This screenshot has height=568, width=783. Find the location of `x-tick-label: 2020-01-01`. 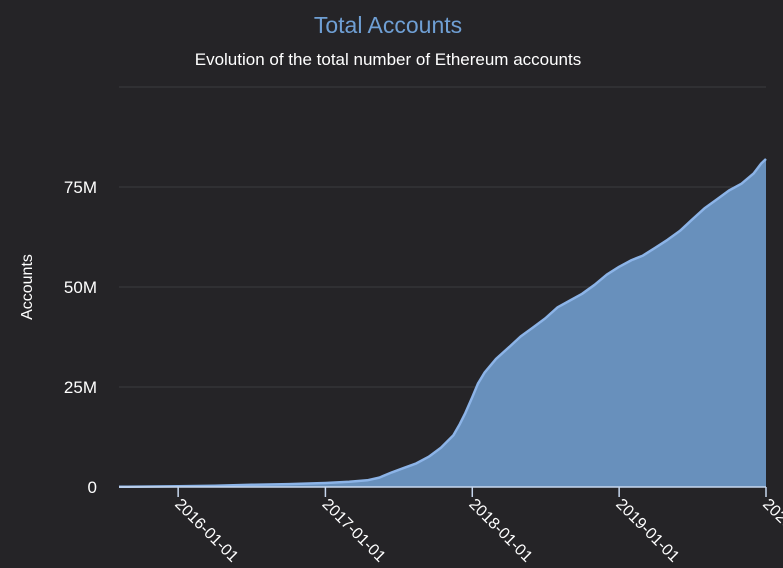

x-tick-label: 2020-01-01 is located at coordinates (771, 531).